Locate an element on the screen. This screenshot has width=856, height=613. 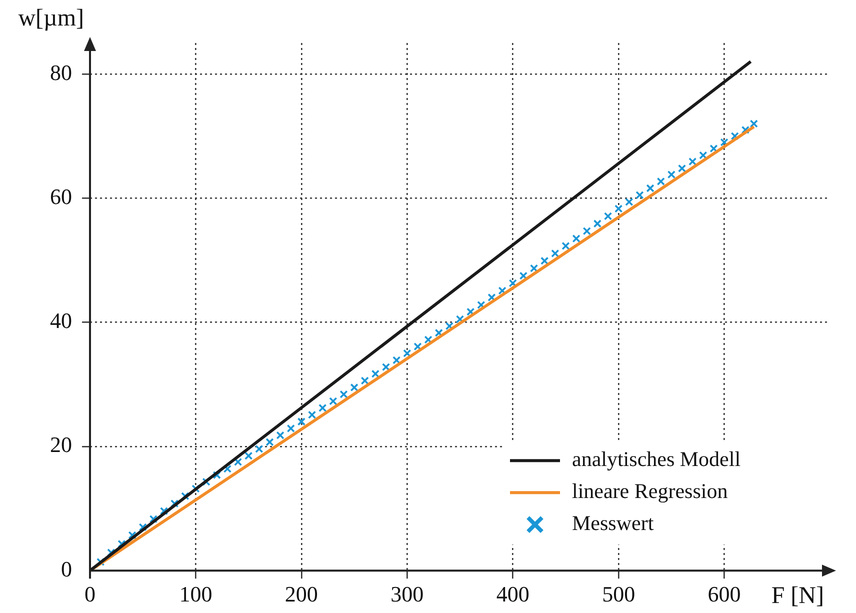
y-tick-label: 80 is located at coordinates (61, 72).